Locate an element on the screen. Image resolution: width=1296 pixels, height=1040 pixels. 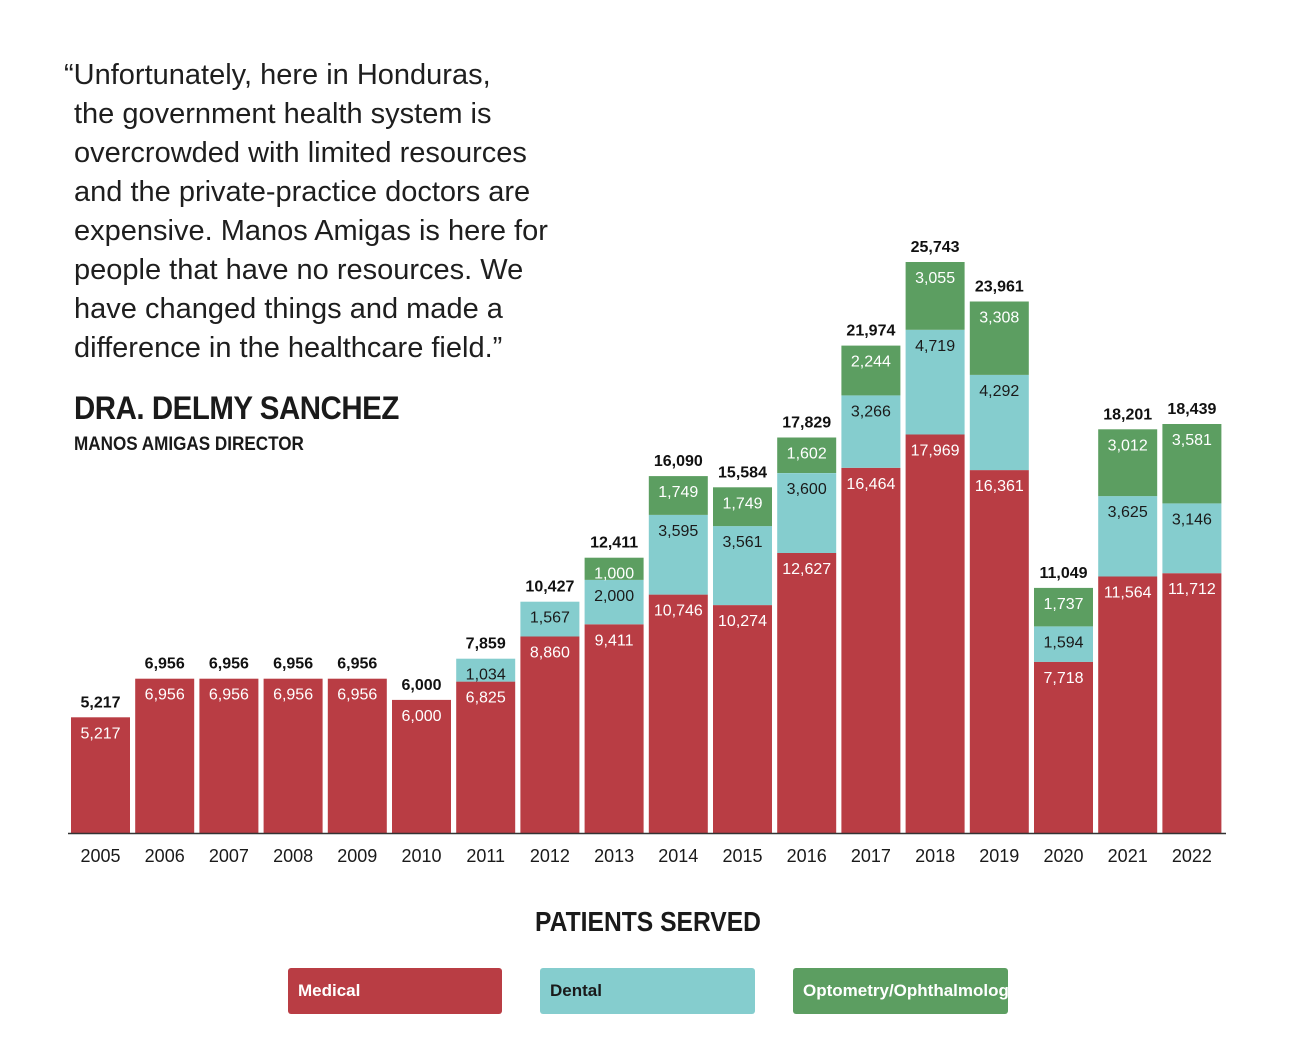
x-tick-label: 2019 is located at coordinates (999, 856).